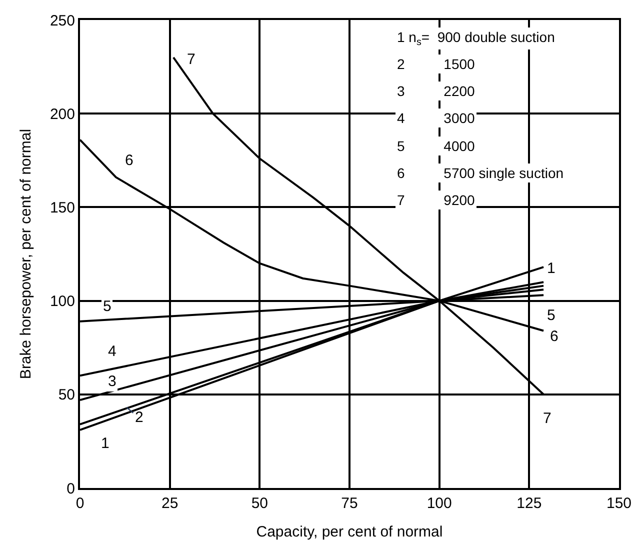  Describe the element at coordinates (436, 118) in the screenshot. I see `annotation: 4 3000` at that location.